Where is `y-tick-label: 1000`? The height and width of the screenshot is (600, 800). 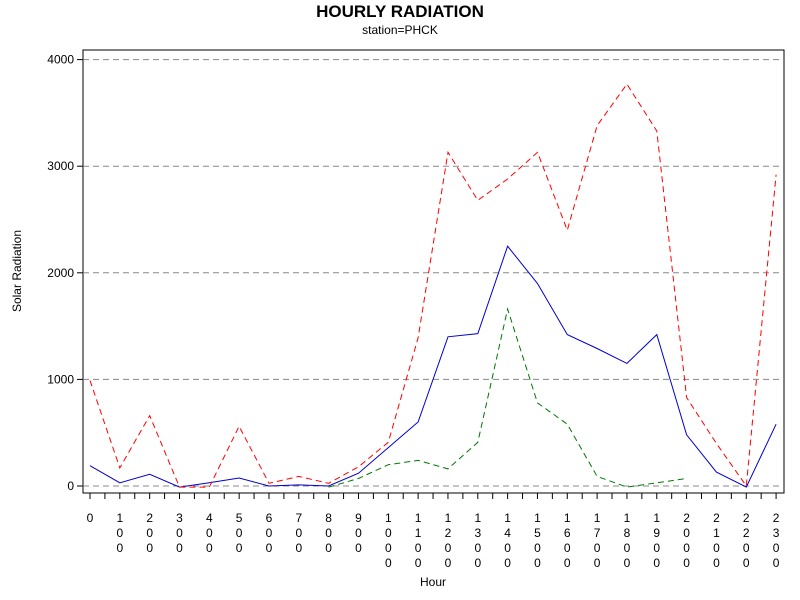 y-tick-label: 1000 is located at coordinates (60, 379).